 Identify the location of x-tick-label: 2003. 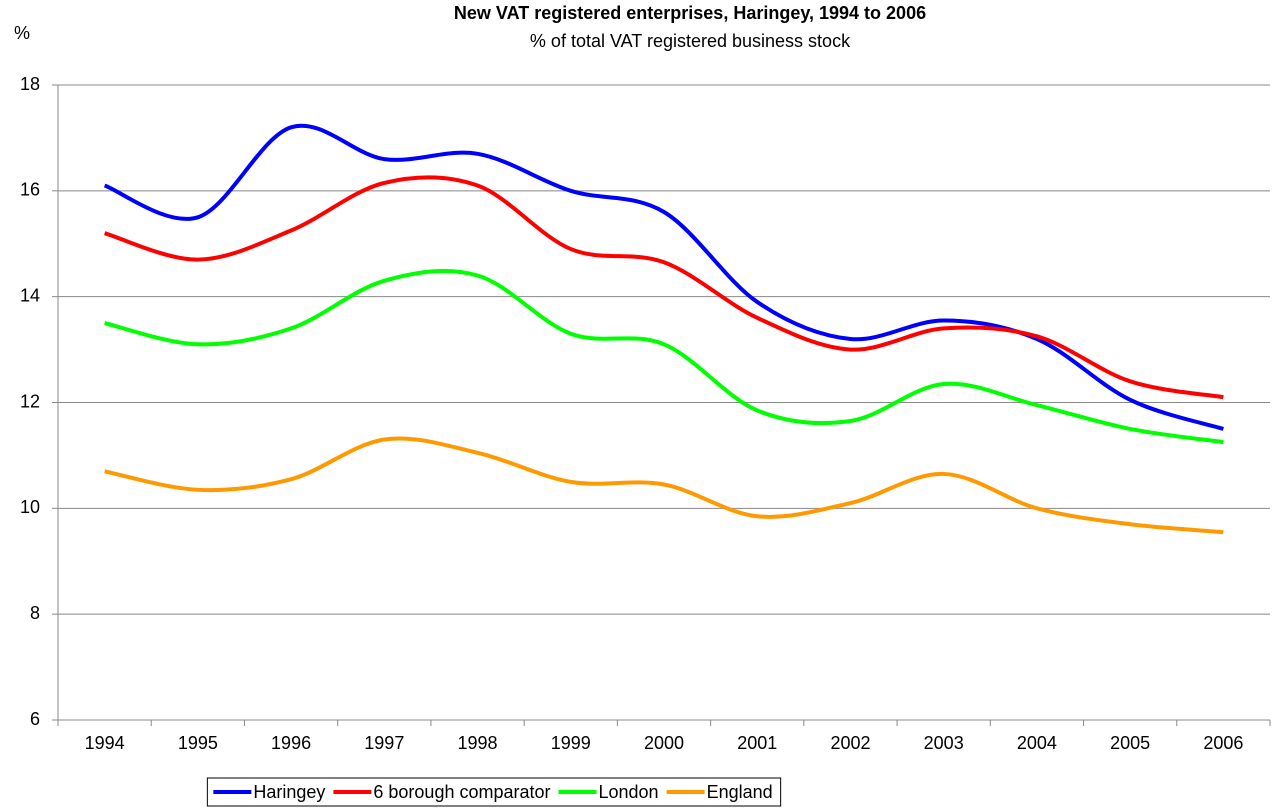
(944, 743).